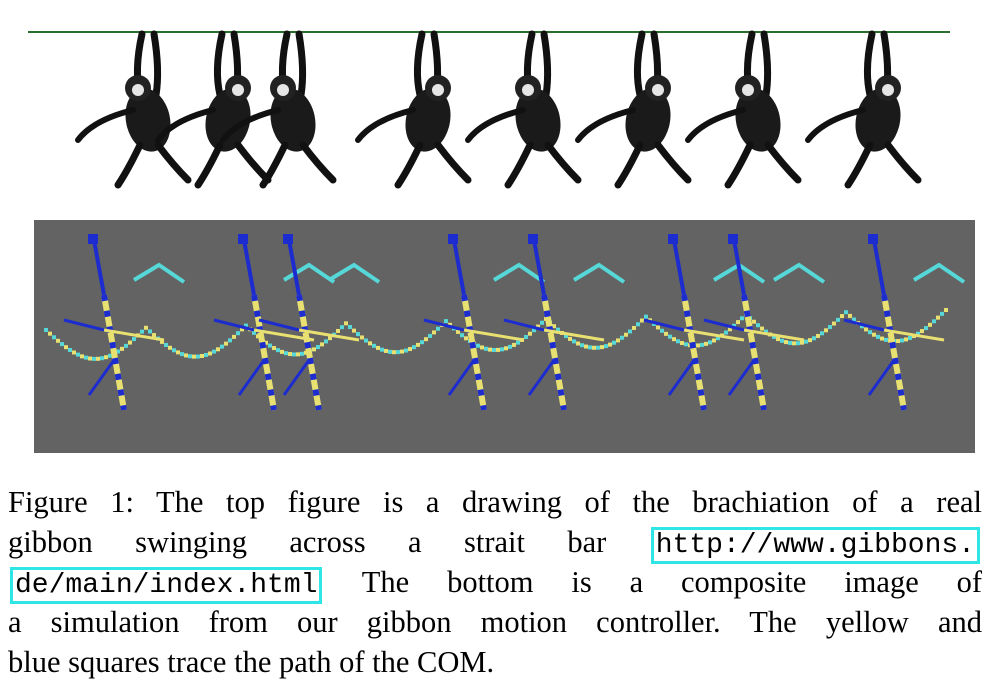 This screenshot has width=1003, height=700. I want to click on figure-label: Figure 1:, so click(71, 502).